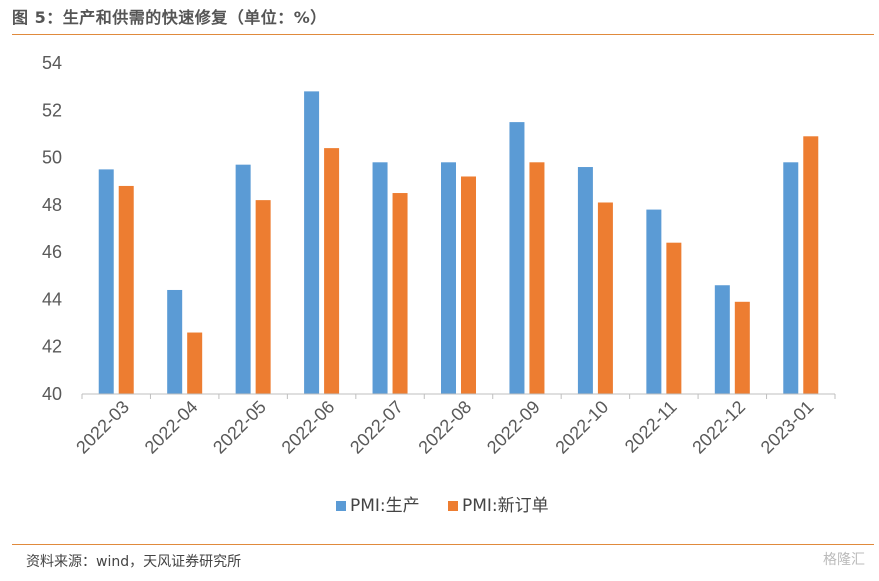 This screenshot has height=581, width=879. Describe the element at coordinates (385, 506) in the screenshot. I see `legend-label: PMI:生产` at that location.